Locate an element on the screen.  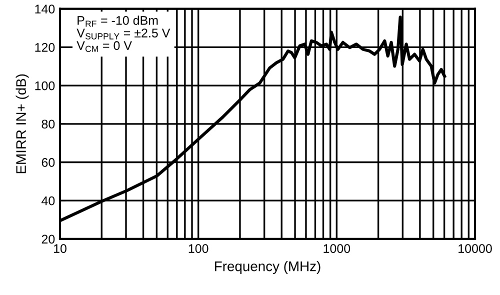
x-tick-label: 10 is located at coordinates (60, 248).